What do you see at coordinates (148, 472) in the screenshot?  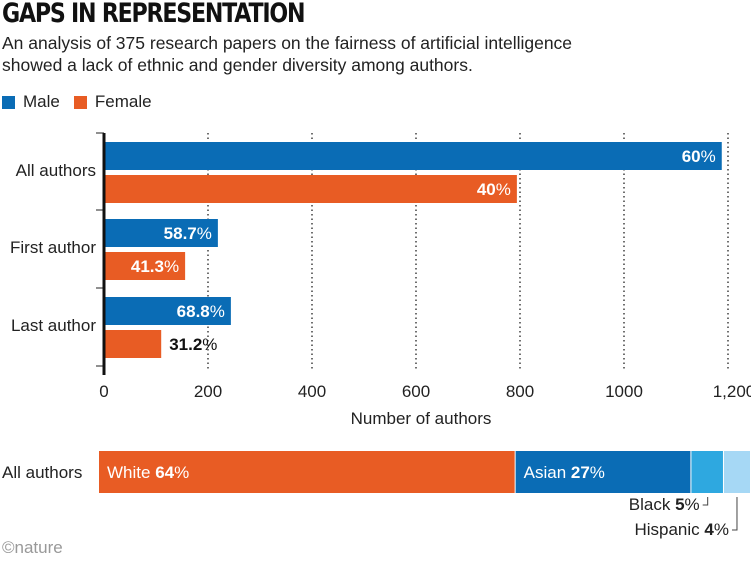 I see `segment-label: White 64%` at bounding box center [148, 472].